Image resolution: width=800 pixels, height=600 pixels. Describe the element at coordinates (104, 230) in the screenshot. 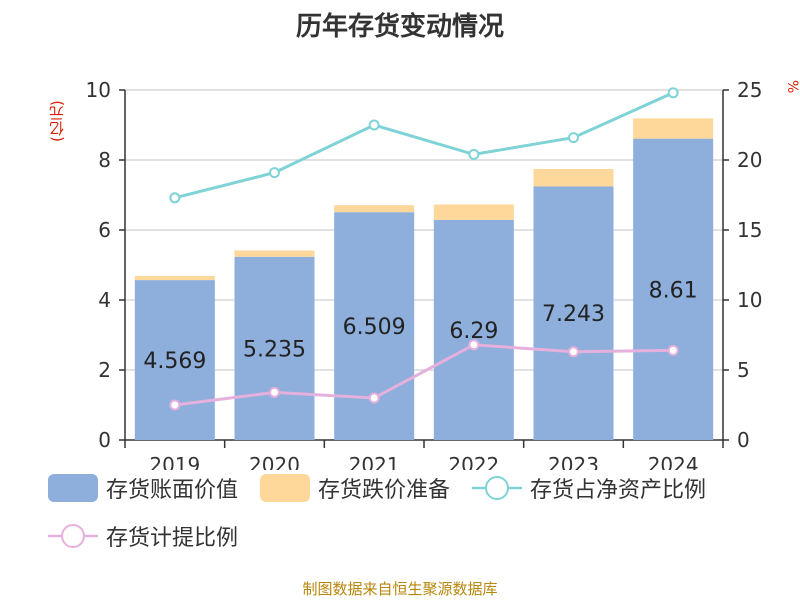

I see `left-axis-tick-label: 6` at that location.